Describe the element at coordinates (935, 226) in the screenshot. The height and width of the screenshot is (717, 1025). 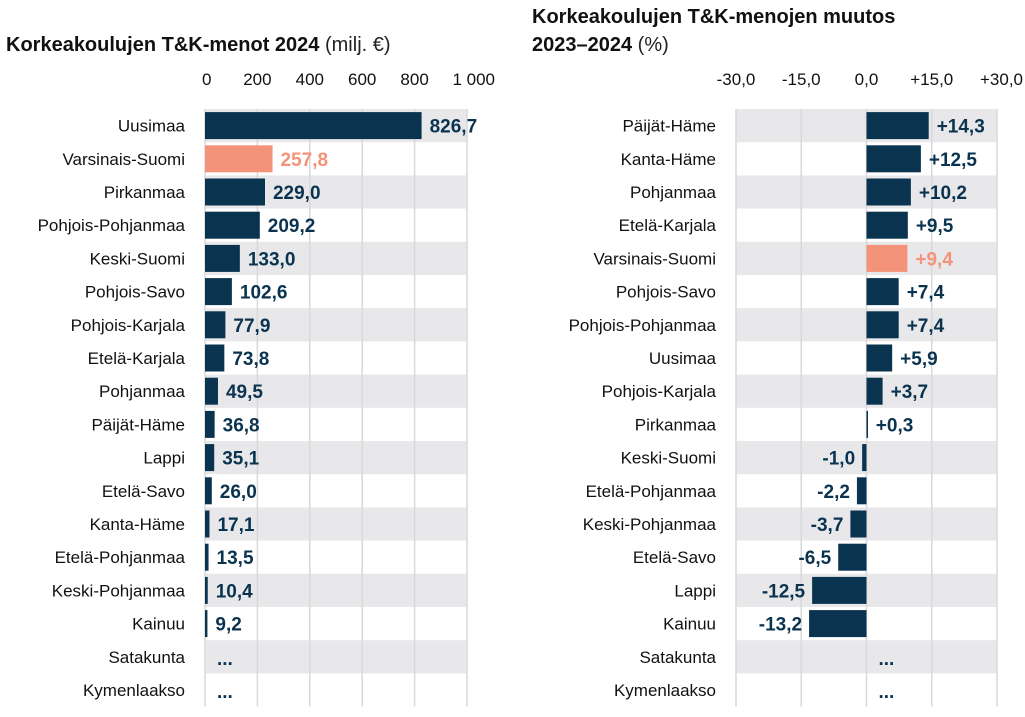
I see `data-label: +9,5` at that location.